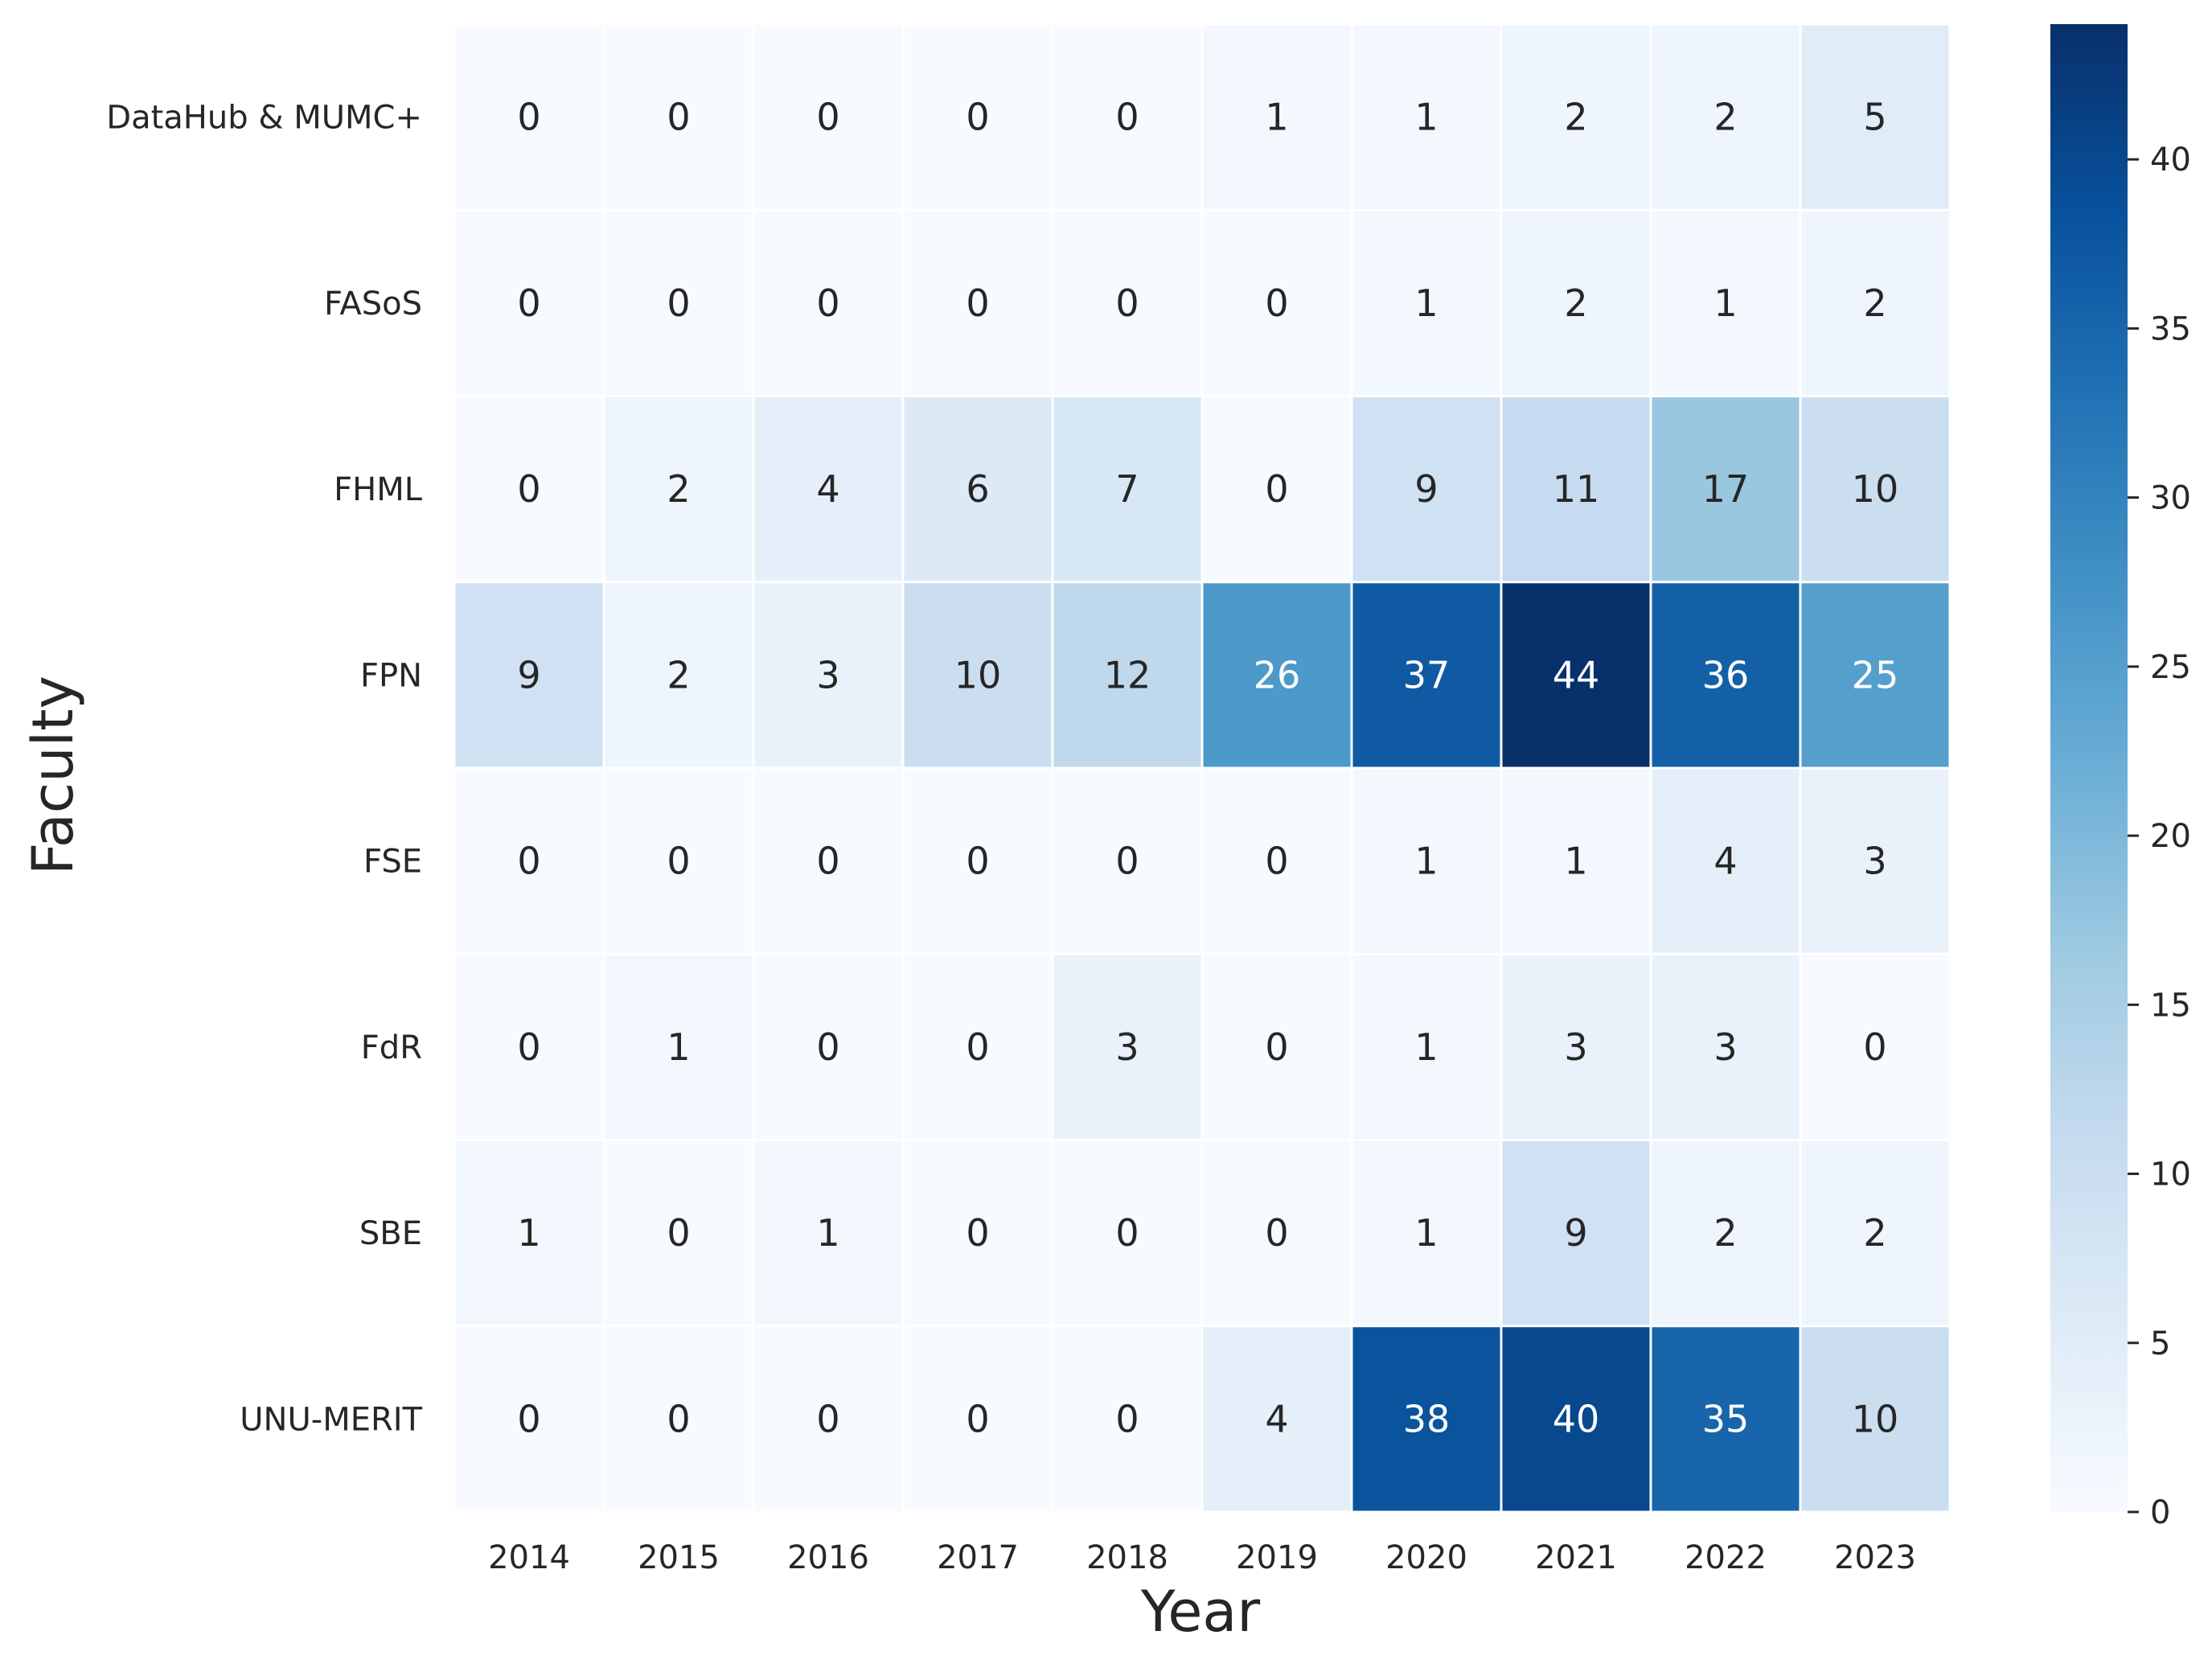  Describe the element at coordinates (1874, 117) in the screenshot. I see `cell-value-label: 5` at that location.